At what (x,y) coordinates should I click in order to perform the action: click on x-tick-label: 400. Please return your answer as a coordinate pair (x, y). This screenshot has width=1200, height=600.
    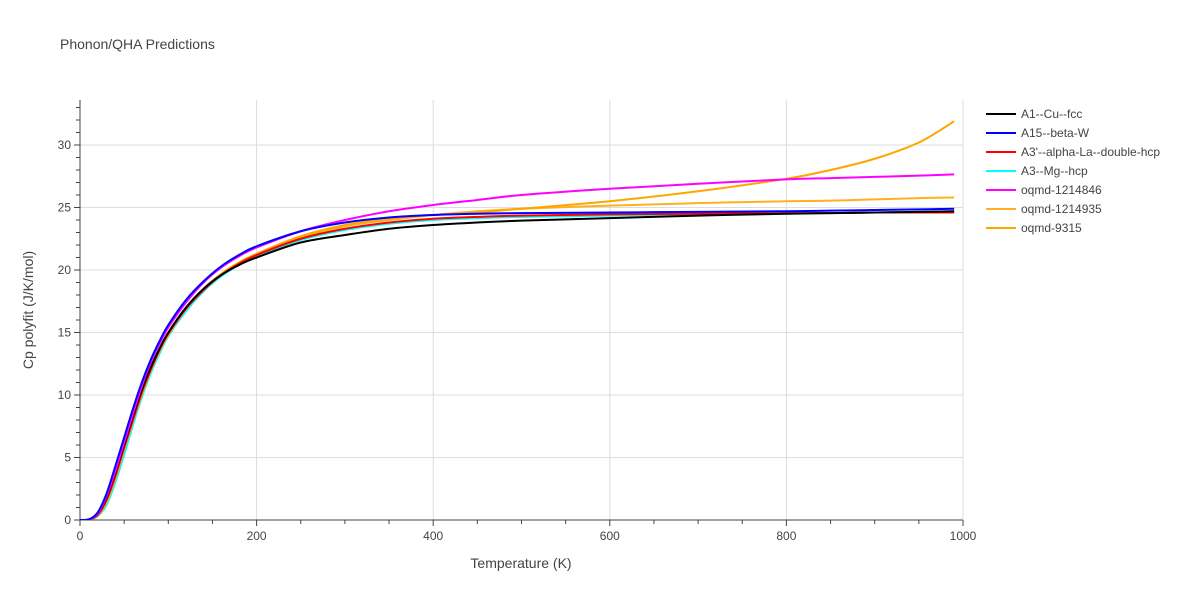
    Looking at the image, I should click on (433, 536).